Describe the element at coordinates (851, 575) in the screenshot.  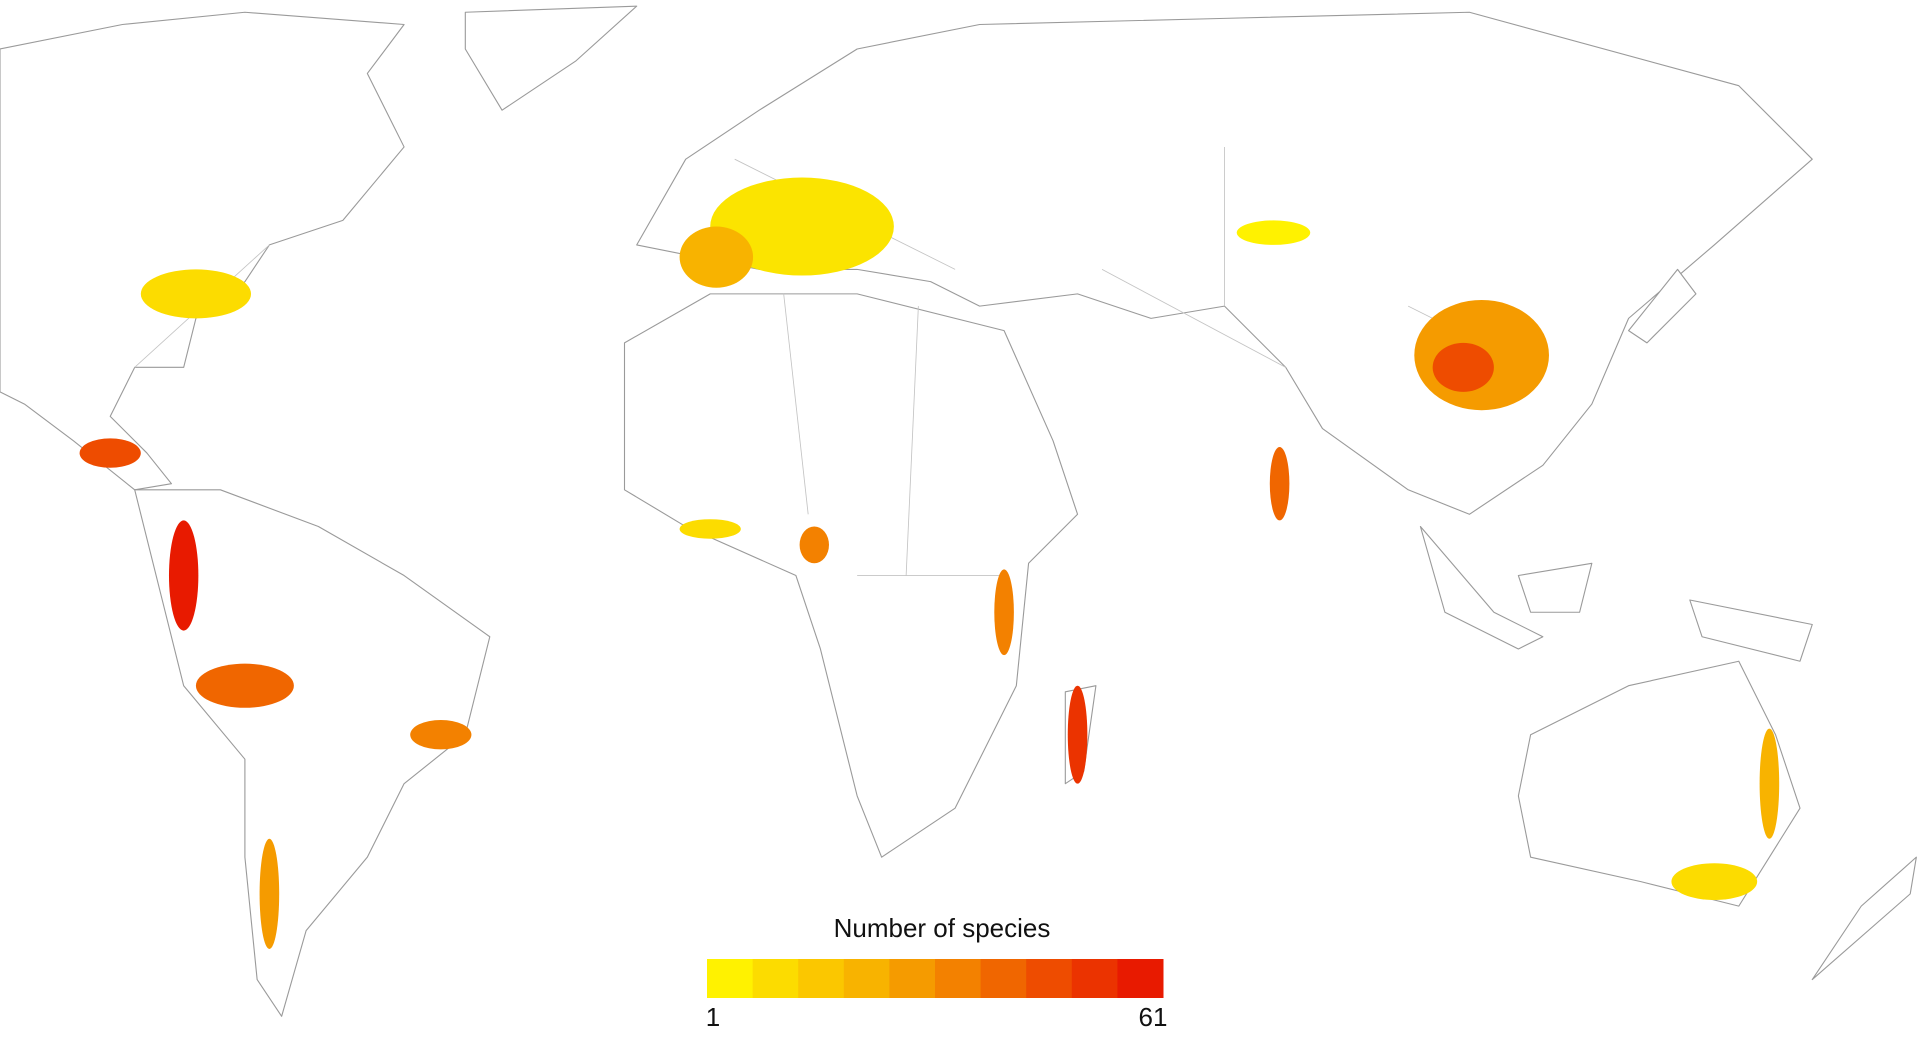
I see `africa` at that location.